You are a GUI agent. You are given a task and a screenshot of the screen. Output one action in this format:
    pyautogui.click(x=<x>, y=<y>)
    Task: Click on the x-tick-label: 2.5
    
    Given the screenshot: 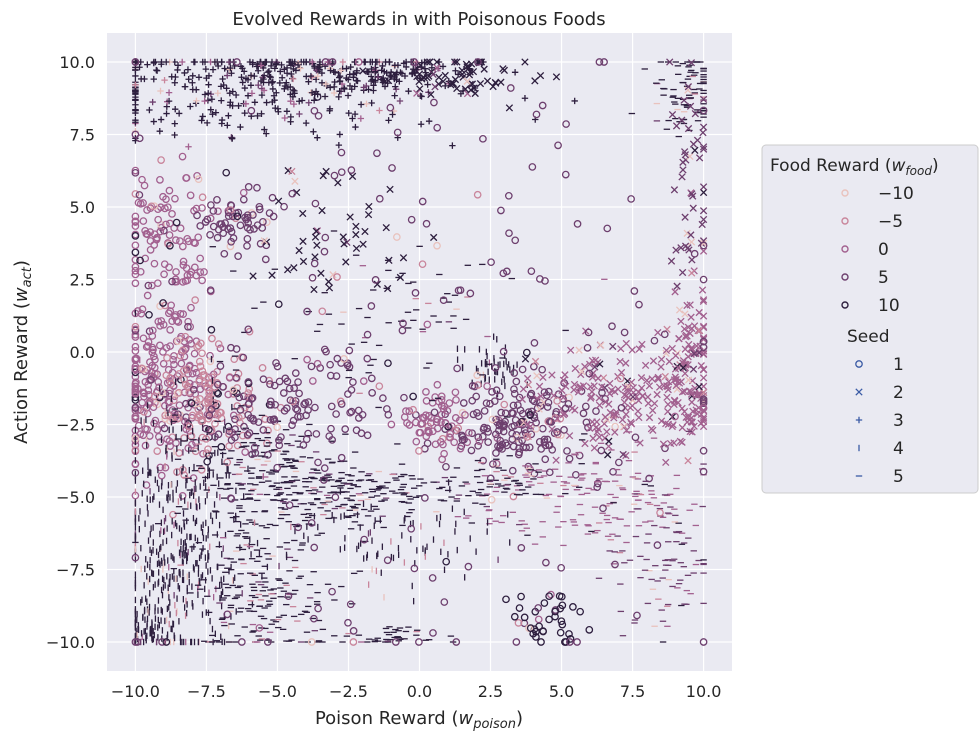 What is the action you would take?
    pyautogui.click(x=490, y=691)
    